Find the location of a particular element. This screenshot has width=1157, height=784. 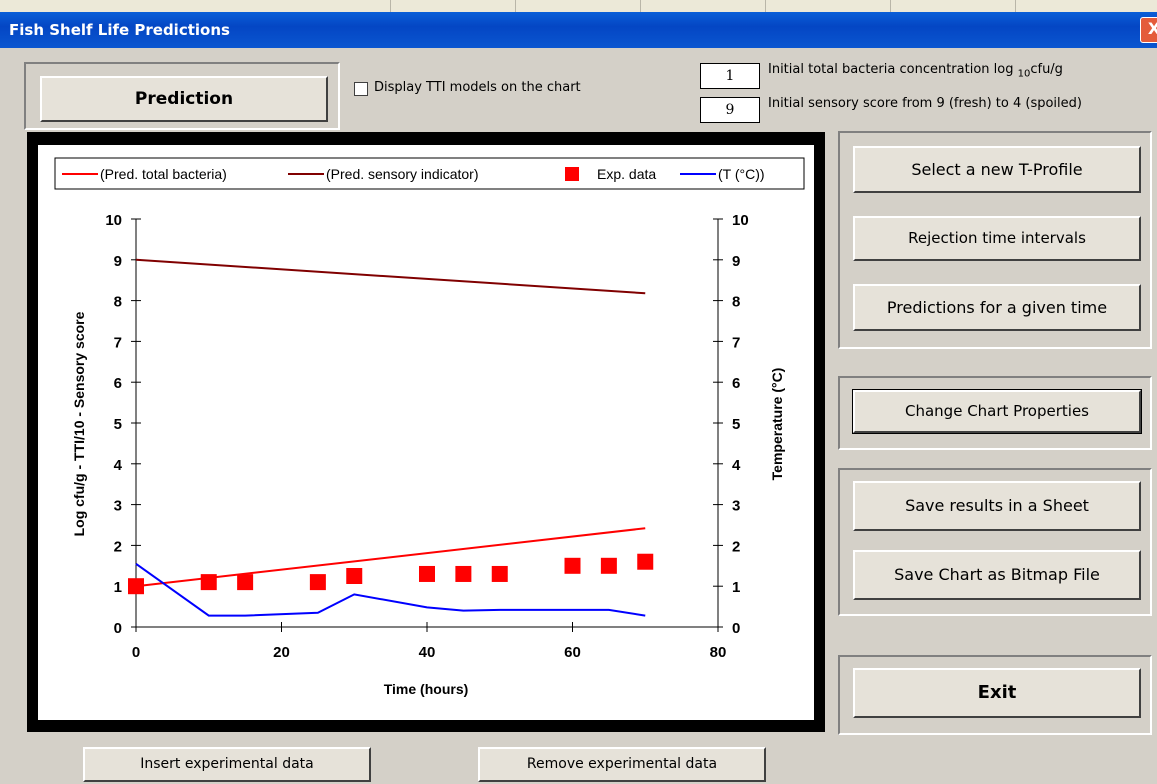

chart-y2-axis-label: Temperature (°C) is located at coordinates (777, 424).